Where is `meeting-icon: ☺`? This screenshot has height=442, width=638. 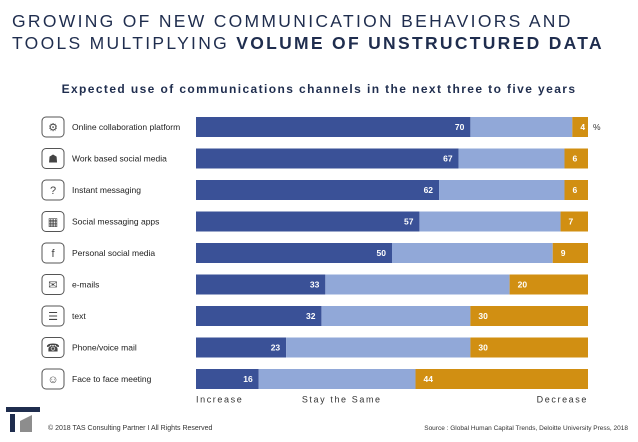 meeting-icon: ☺ is located at coordinates (53, 379).